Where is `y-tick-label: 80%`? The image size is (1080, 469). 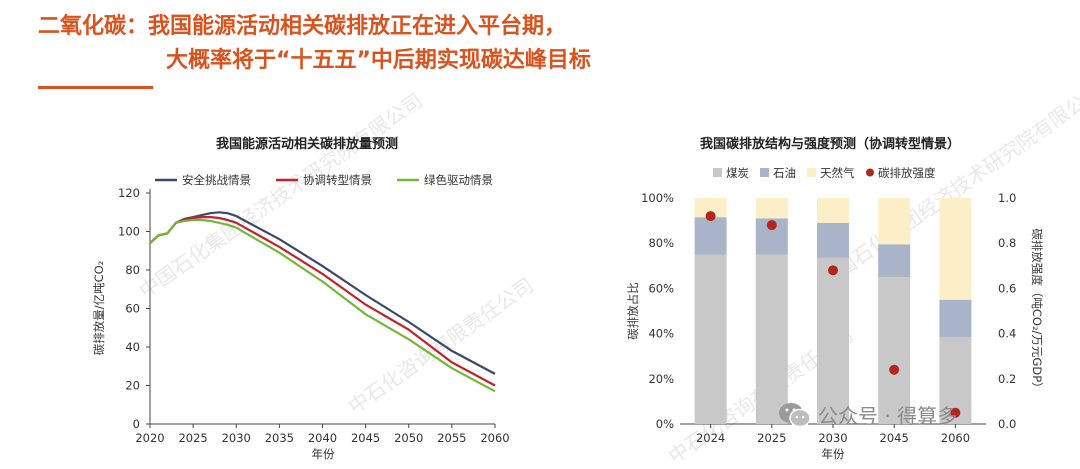
y-tick-label: 80% is located at coordinates (661, 243).